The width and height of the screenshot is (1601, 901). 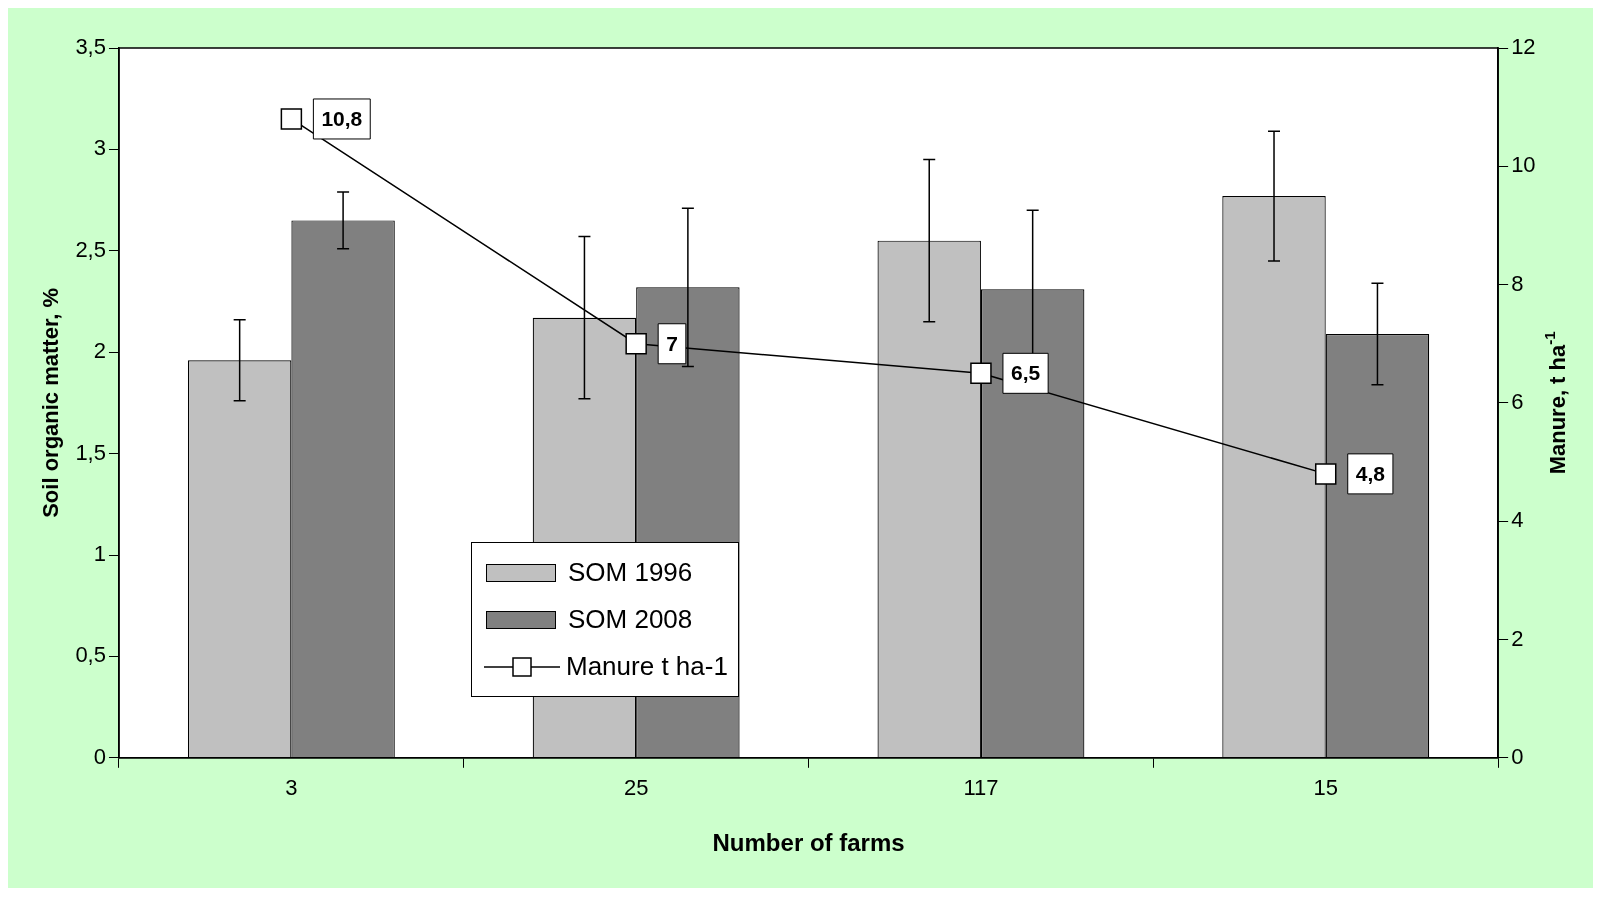 I want to click on y-tick-label: 0, so click(x=99, y=756).